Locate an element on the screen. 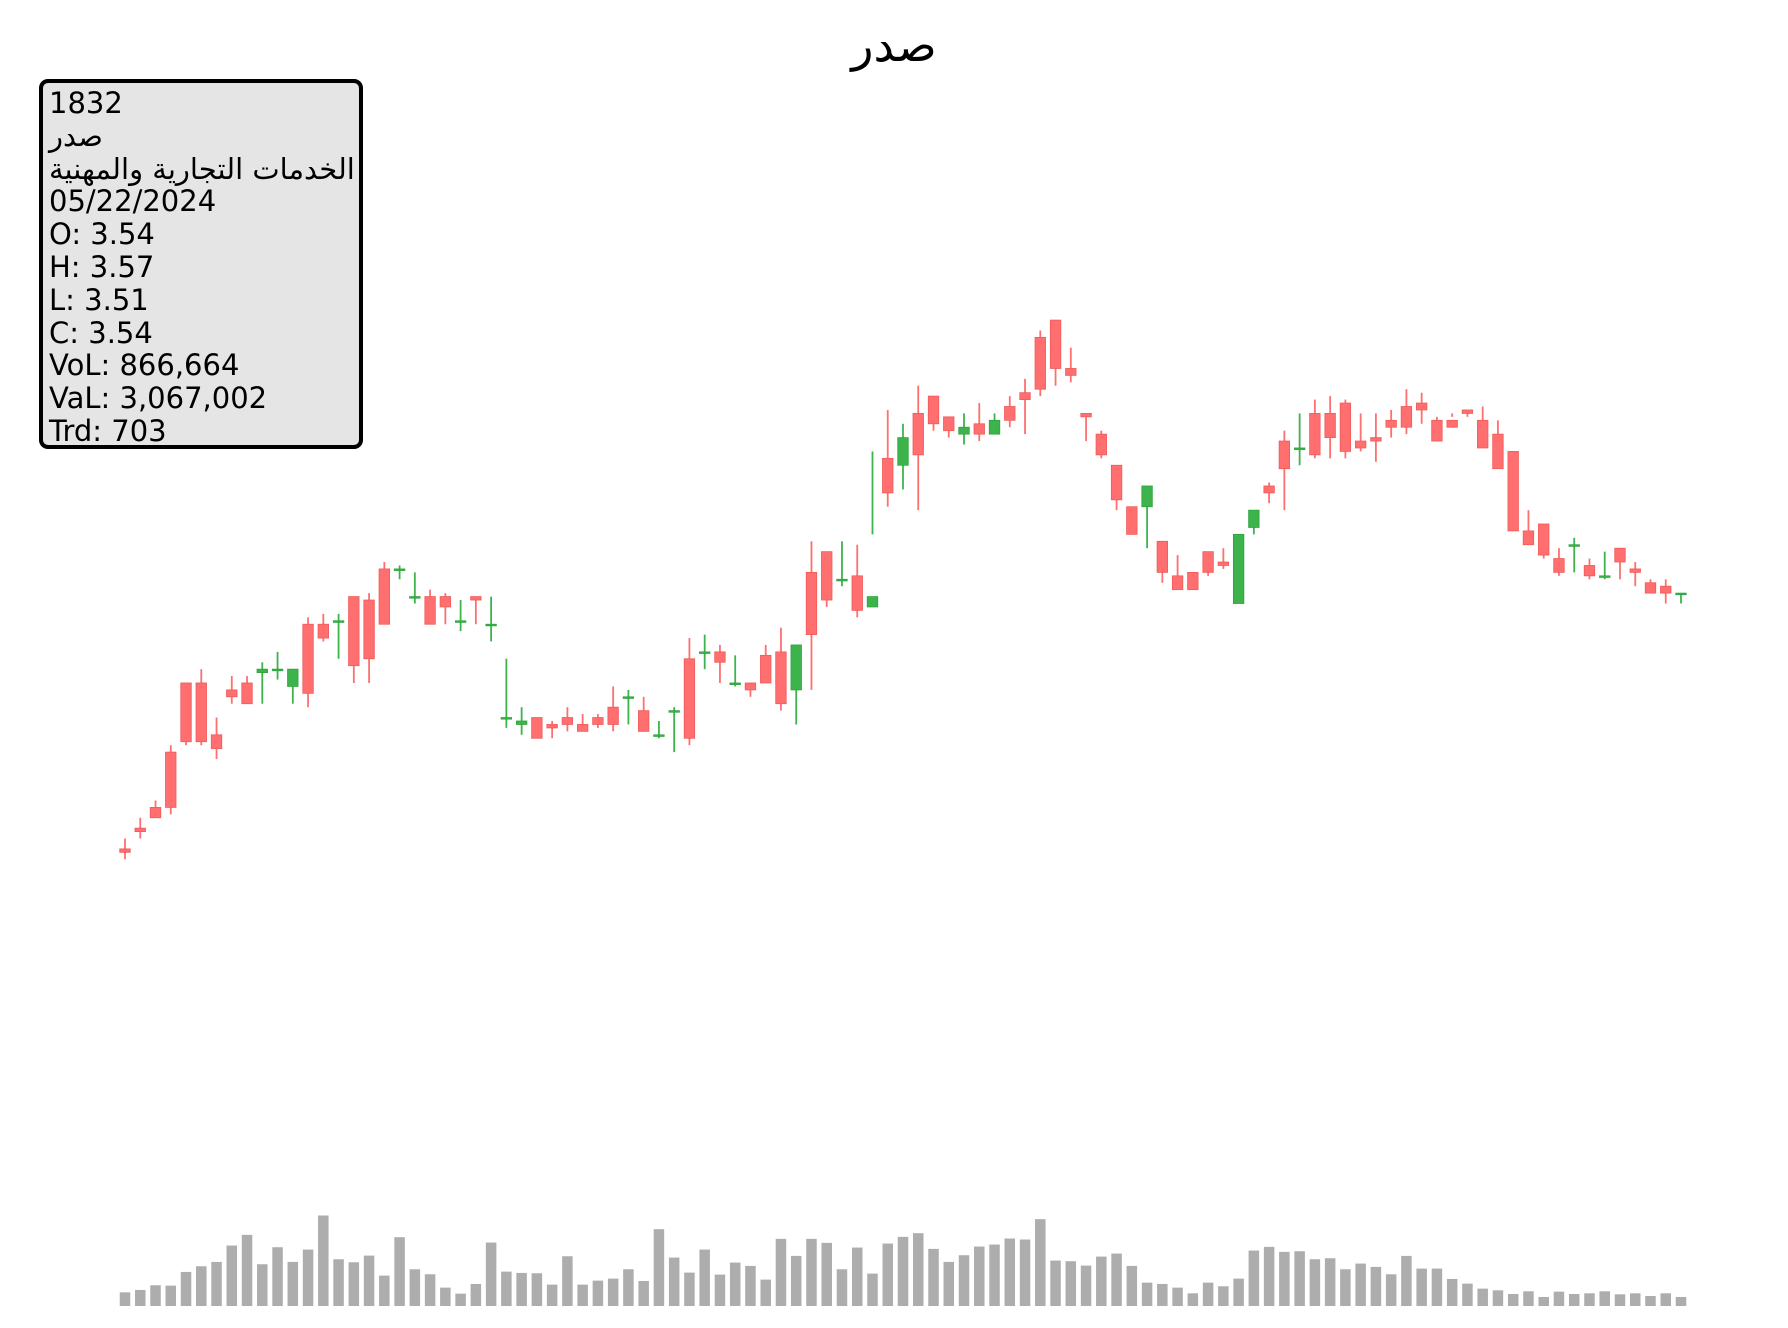 The height and width of the screenshot is (1328, 1788). info-value: VaL: 3,067,002 is located at coordinates (158, 398).